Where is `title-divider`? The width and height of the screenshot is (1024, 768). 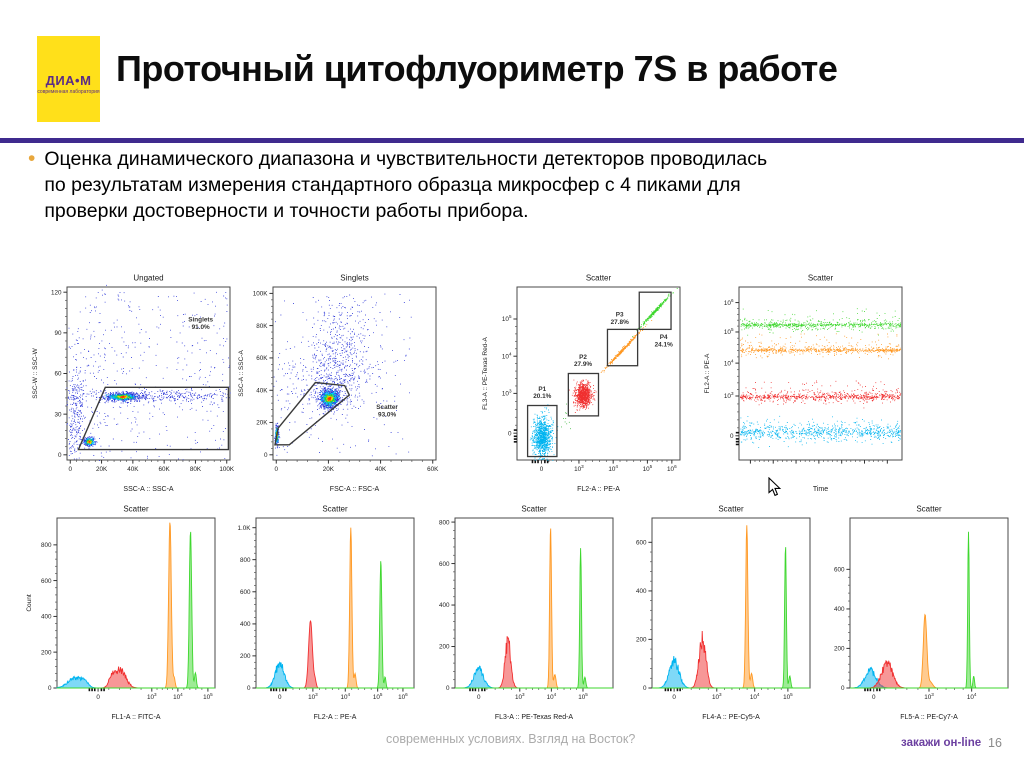
title-divider is located at coordinates (512, 140).